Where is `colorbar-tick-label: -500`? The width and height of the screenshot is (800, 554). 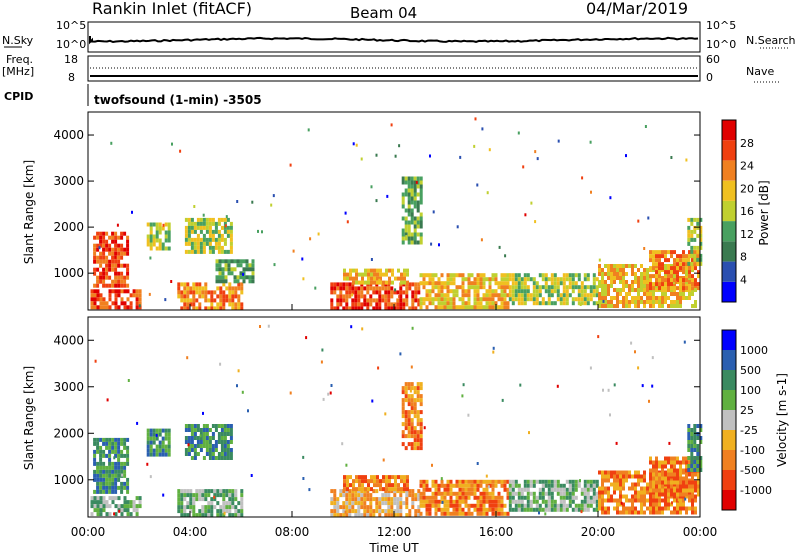 colorbar-tick-label: -500 is located at coordinates (752, 470).